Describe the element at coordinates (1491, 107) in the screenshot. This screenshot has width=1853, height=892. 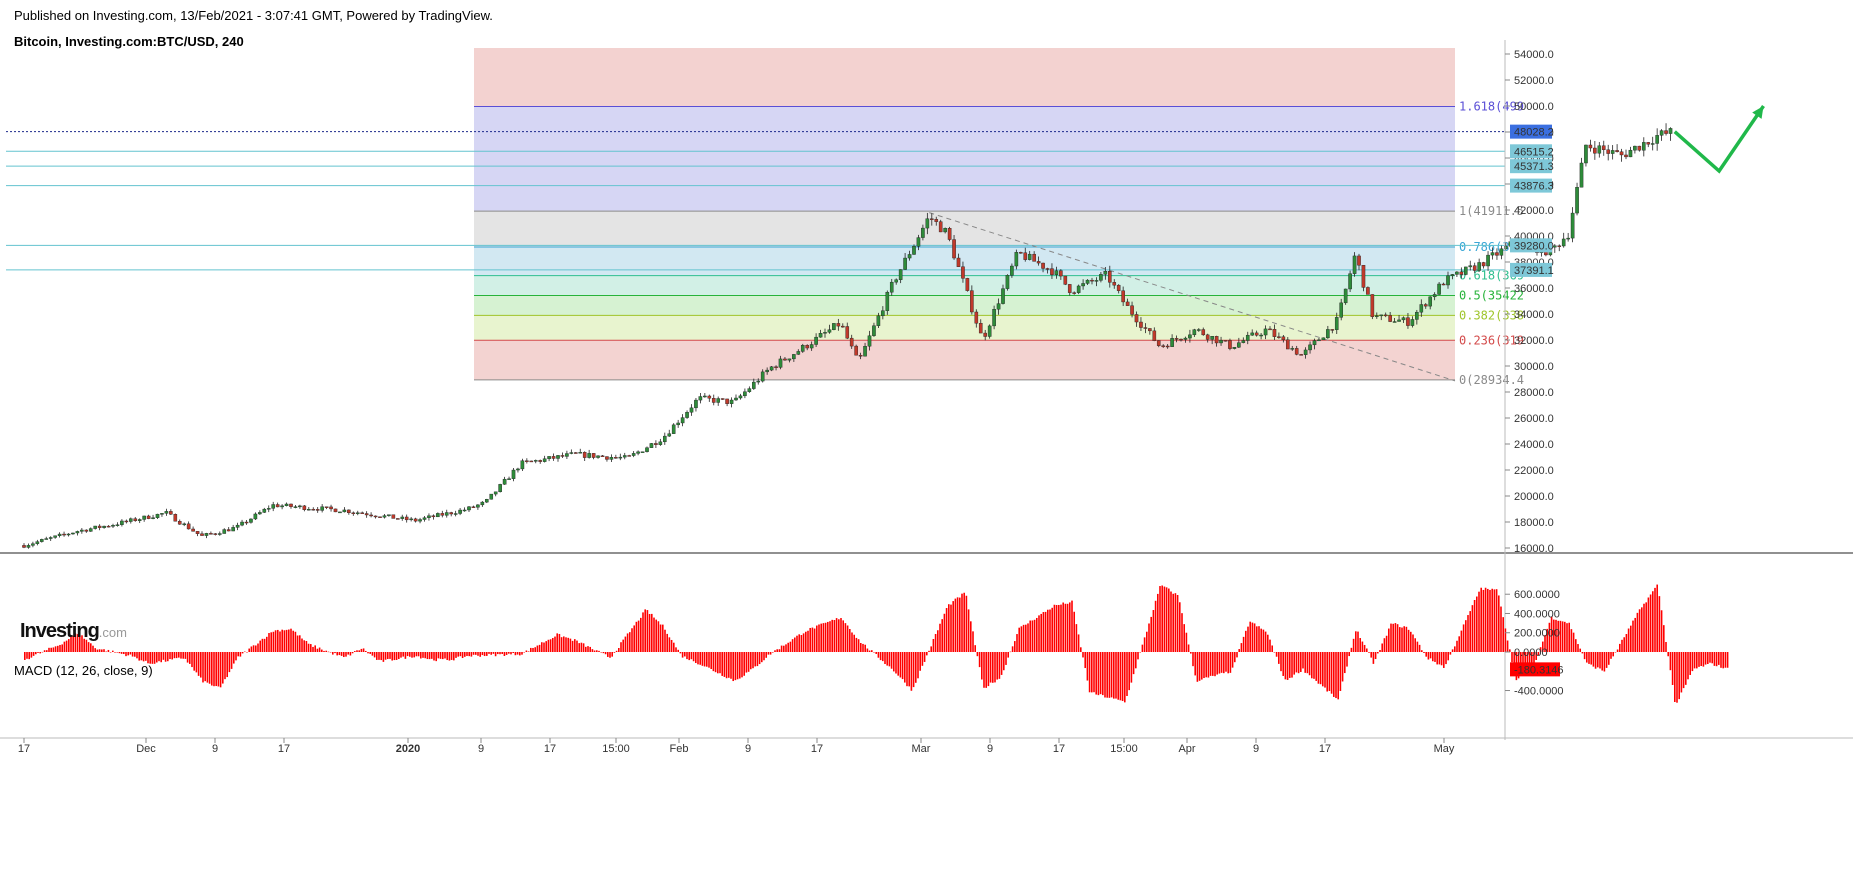
I see `fib-level-label: 1.618(499` at that location.